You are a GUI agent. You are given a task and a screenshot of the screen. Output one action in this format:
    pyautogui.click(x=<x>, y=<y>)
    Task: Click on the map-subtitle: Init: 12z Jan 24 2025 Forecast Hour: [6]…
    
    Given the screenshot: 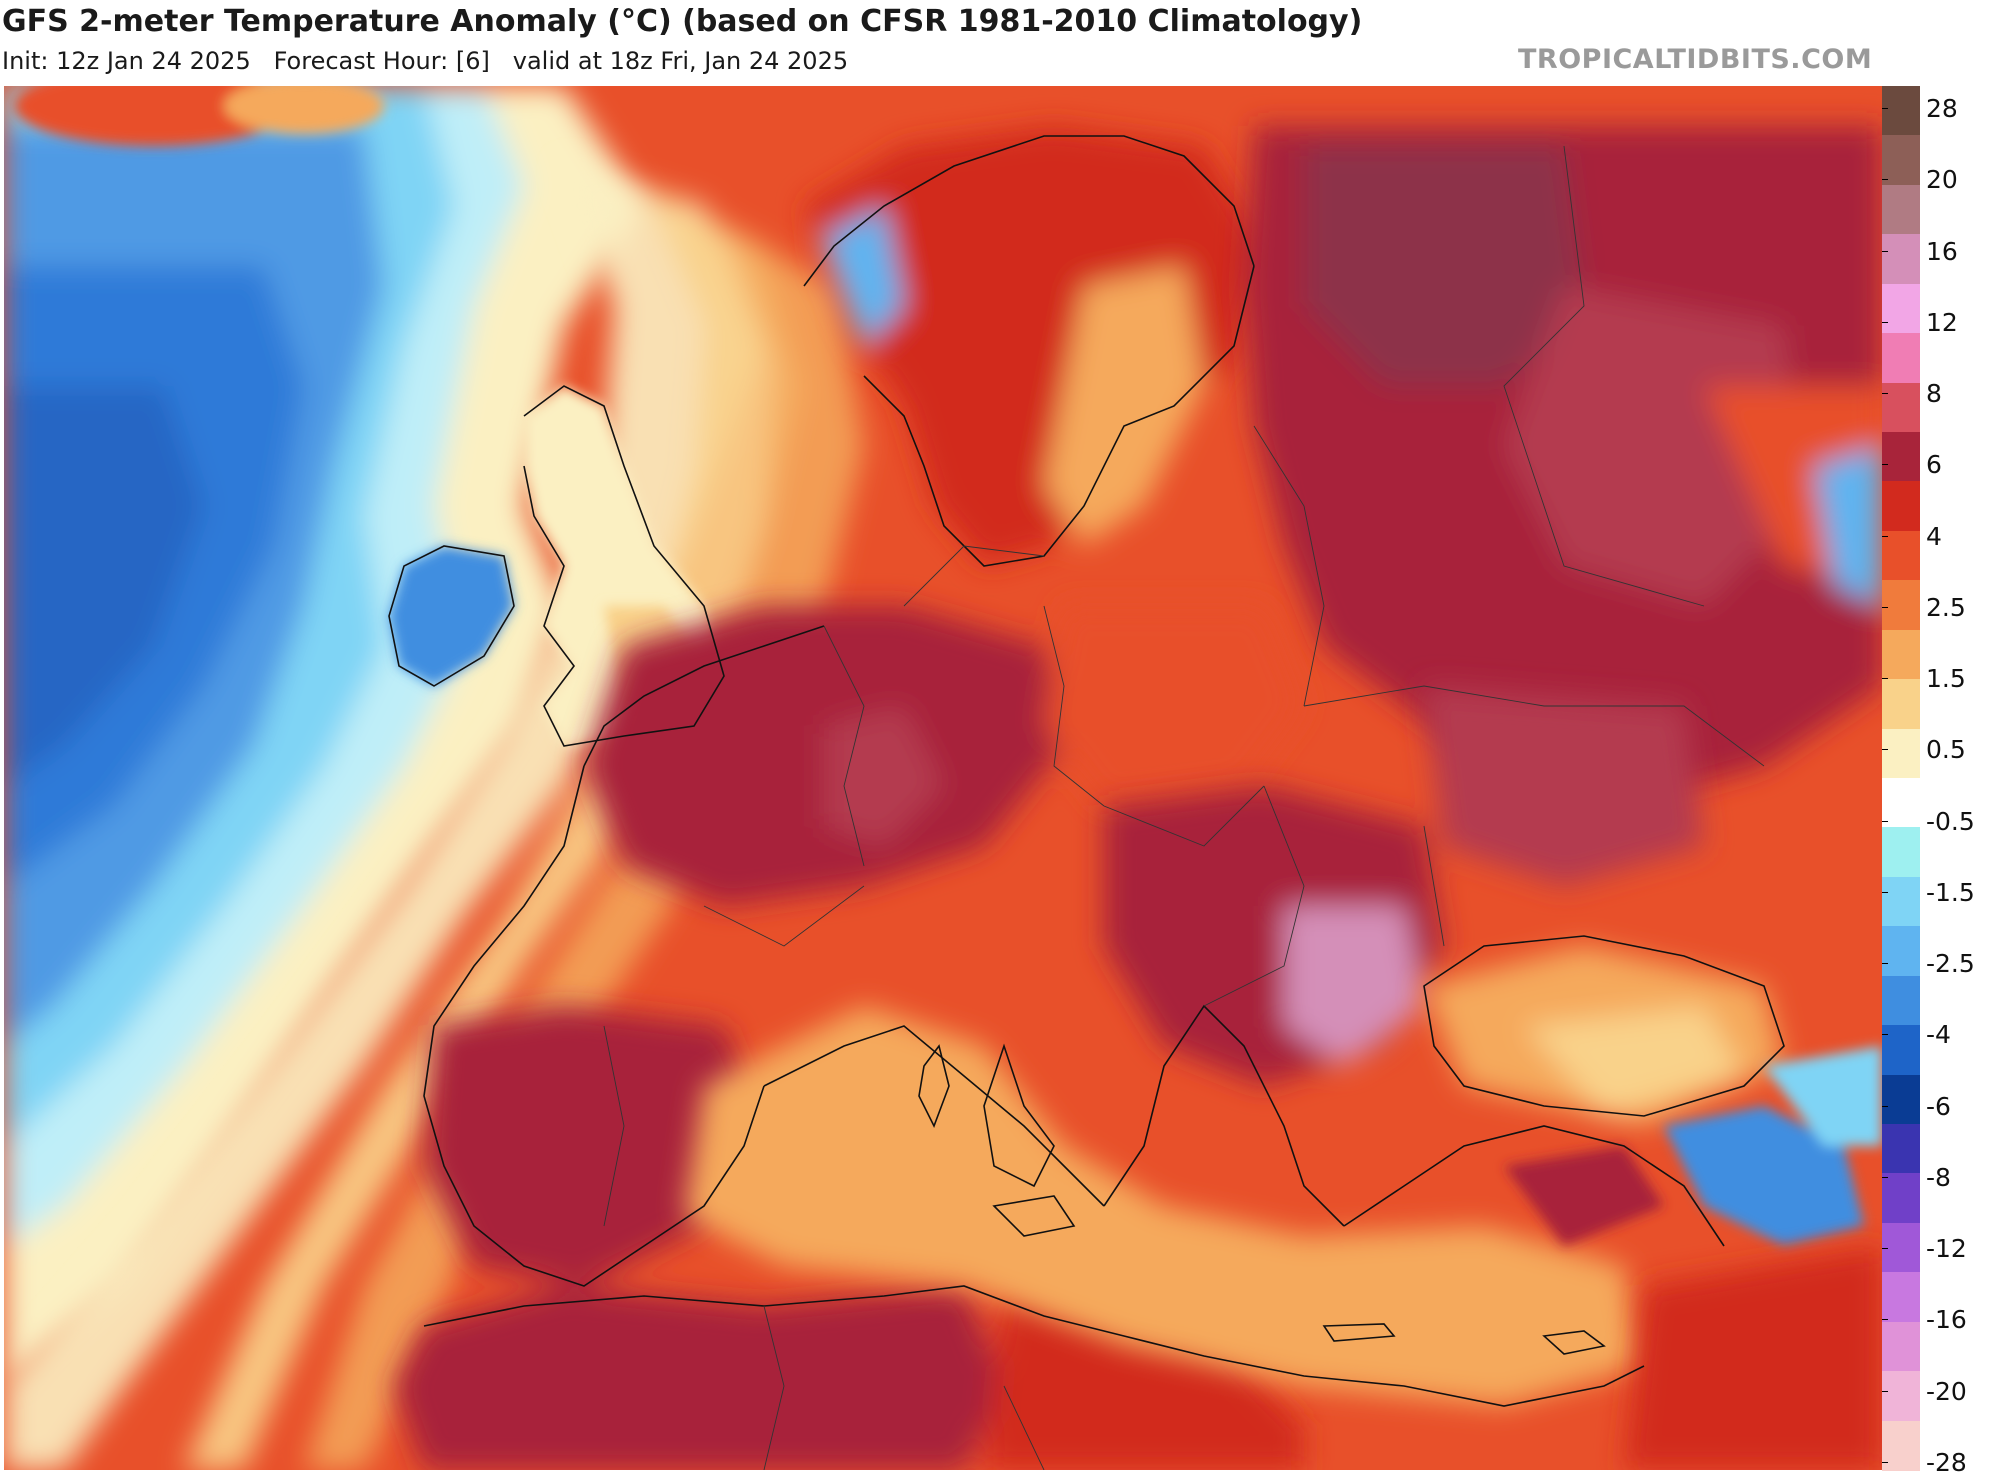 What is the action you would take?
    pyautogui.click(x=425, y=61)
    